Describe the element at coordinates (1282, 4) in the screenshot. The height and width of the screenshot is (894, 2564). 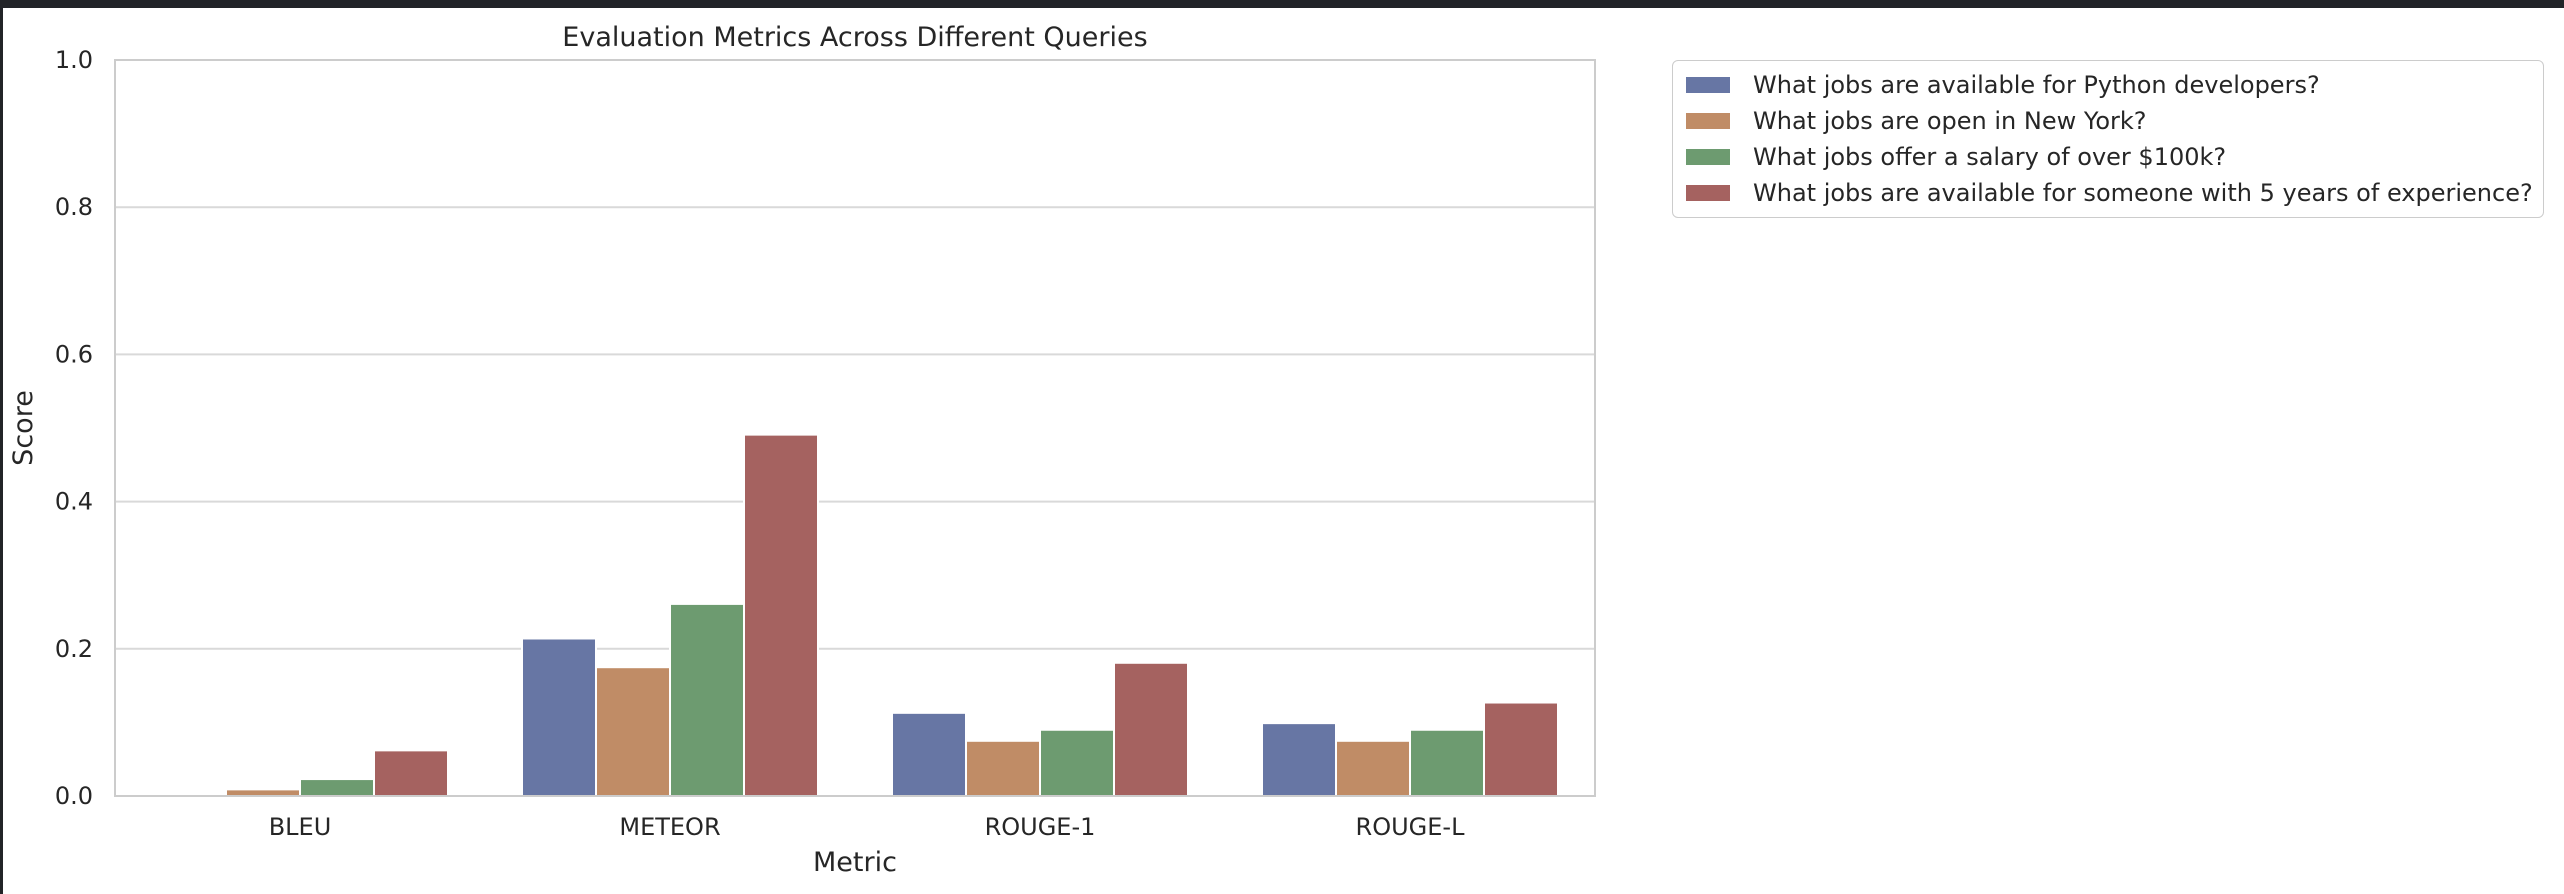
I see `window-frame-top` at that location.